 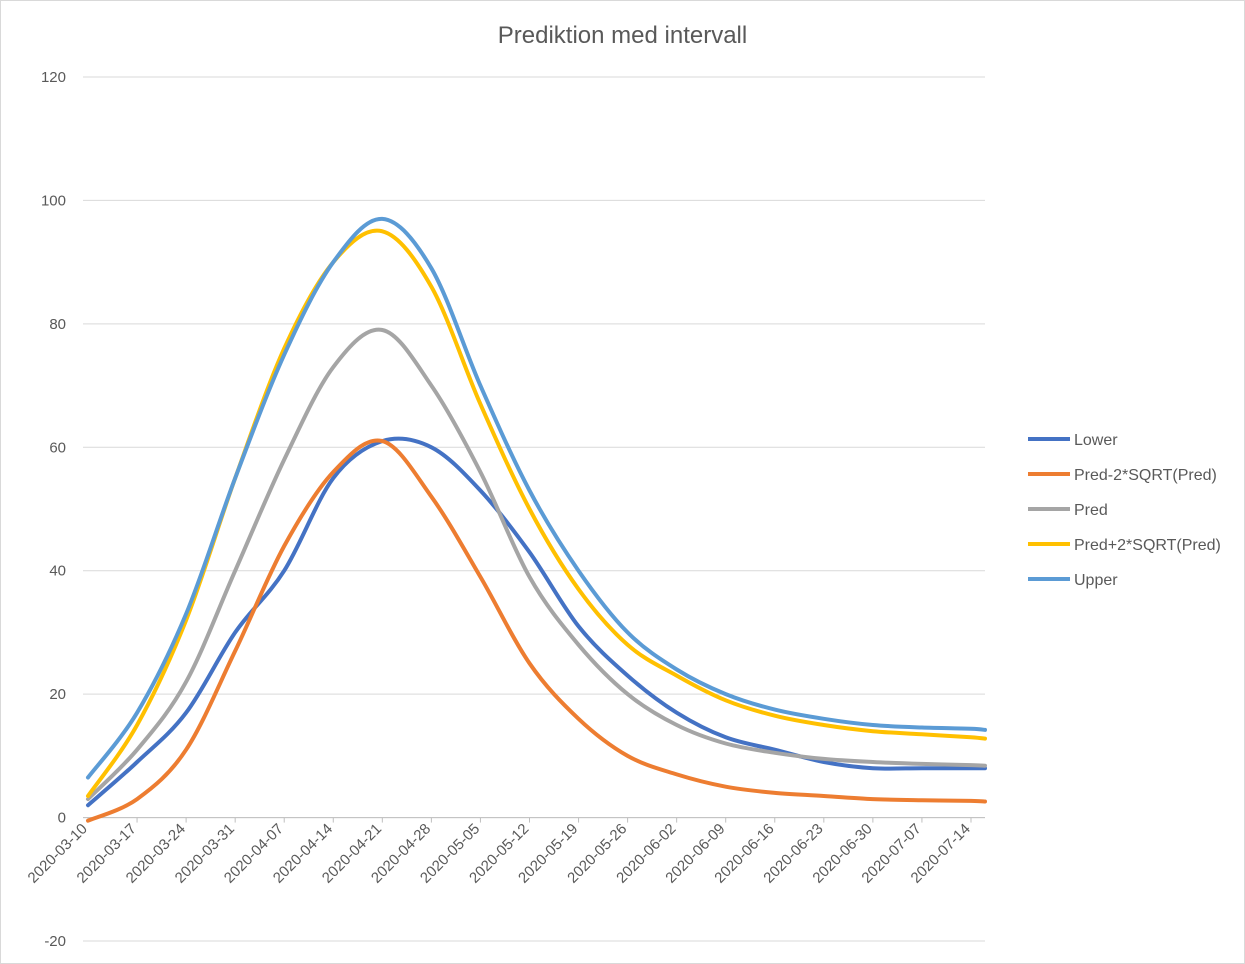 What do you see at coordinates (55, 941) in the screenshot?
I see `y-tick-label: -20` at bounding box center [55, 941].